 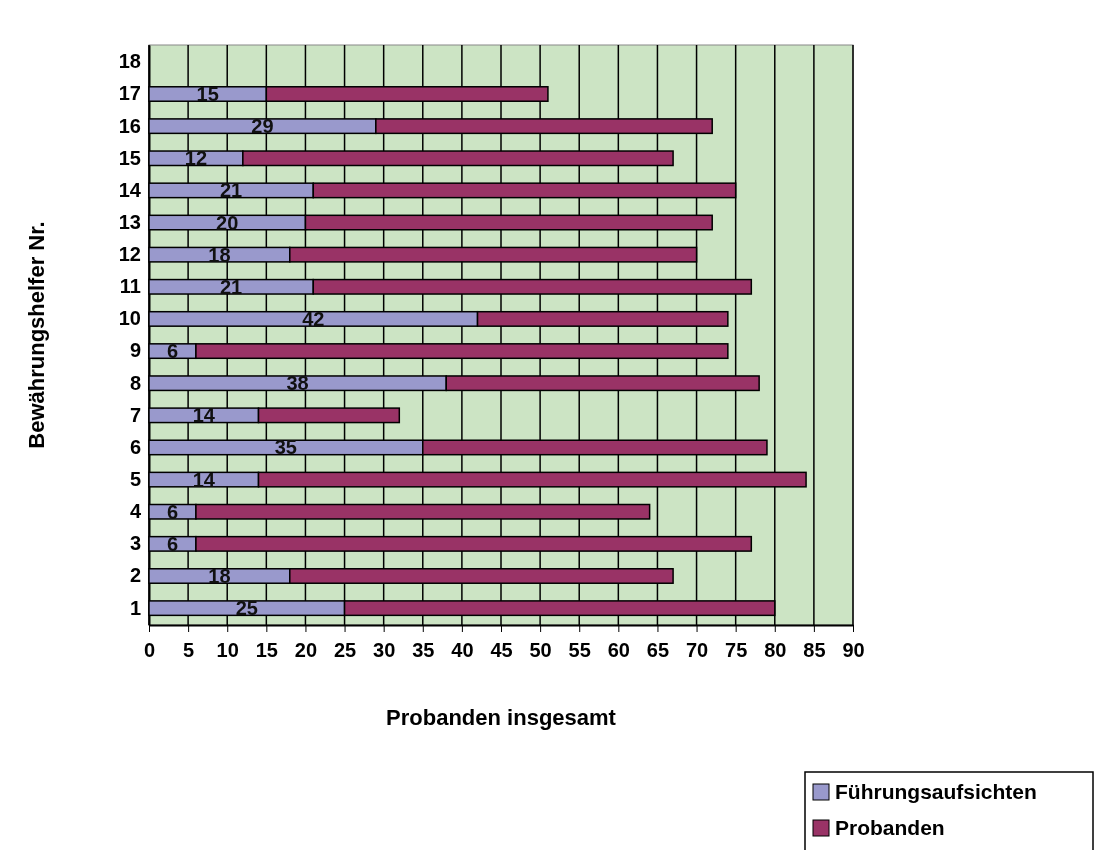 What do you see at coordinates (130, 189) in the screenshot?
I see `y-tick-label: 14` at bounding box center [130, 189].